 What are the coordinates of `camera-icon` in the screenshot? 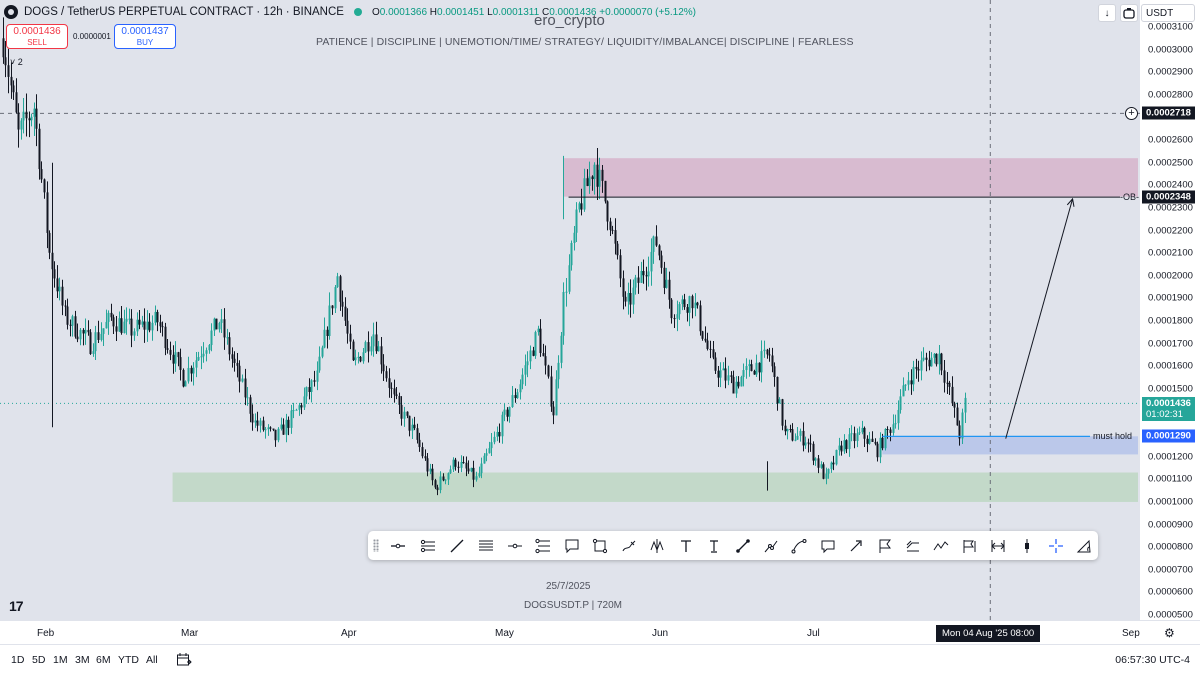 It's located at (1129, 13).